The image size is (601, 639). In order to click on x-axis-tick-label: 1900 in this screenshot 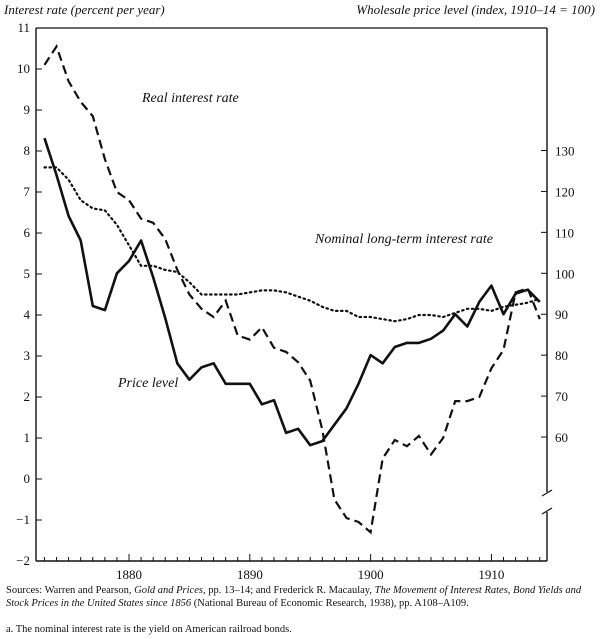, I will do `click(371, 573)`.